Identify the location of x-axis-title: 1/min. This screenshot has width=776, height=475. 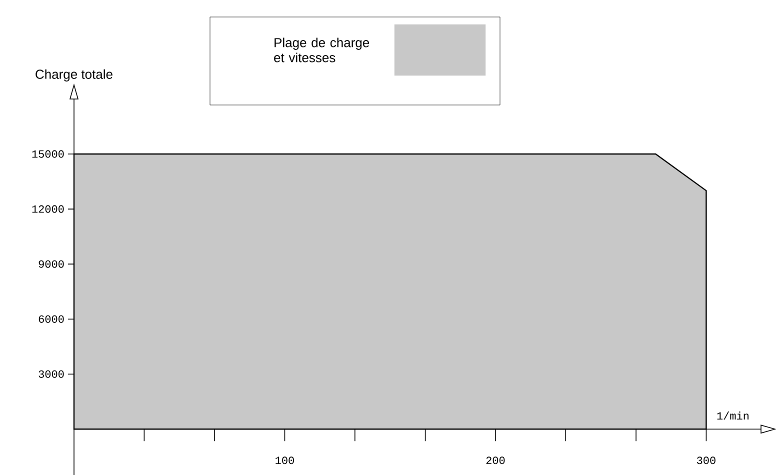
(732, 415).